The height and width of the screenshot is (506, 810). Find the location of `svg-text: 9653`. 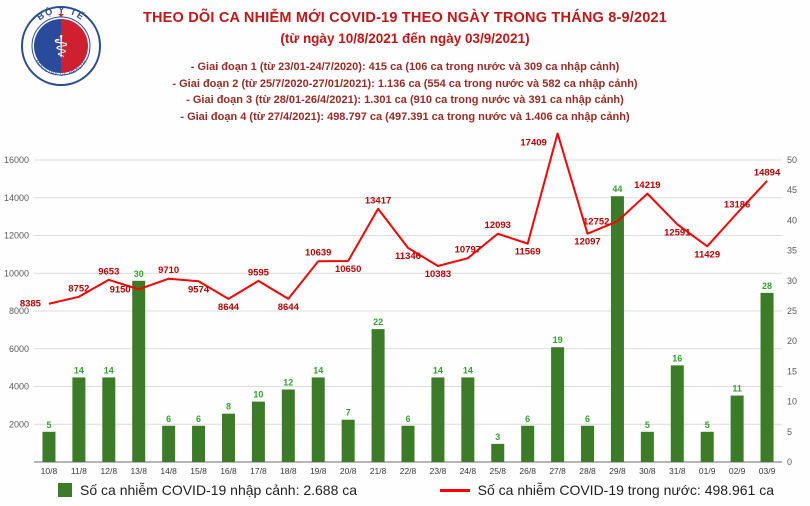

svg-text: 9653 is located at coordinates (108, 271).